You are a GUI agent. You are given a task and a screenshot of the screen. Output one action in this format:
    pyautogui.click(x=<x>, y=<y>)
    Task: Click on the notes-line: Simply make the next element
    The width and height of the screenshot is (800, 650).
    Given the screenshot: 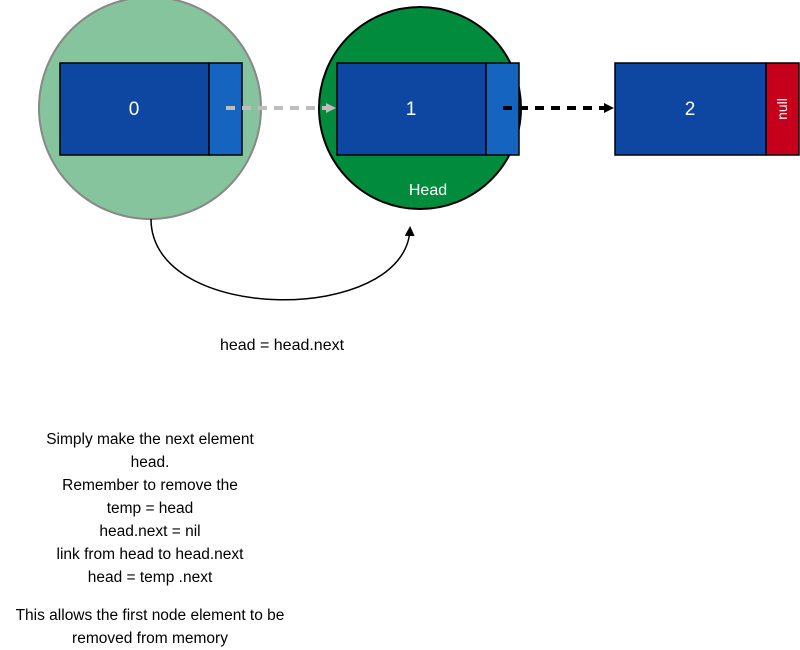 What is the action you would take?
    pyautogui.click(x=150, y=439)
    